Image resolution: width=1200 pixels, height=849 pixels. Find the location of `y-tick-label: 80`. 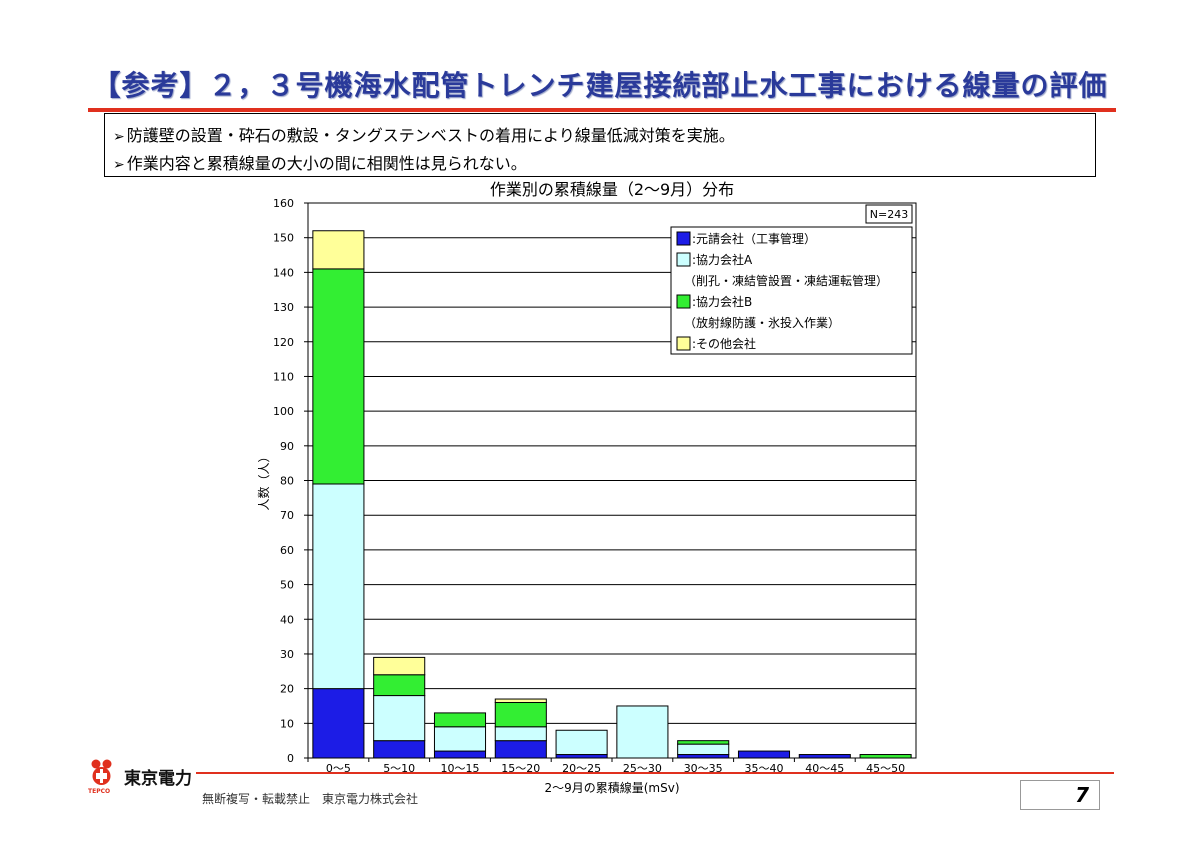

y-tick-label: 80 is located at coordinates (287, 481).